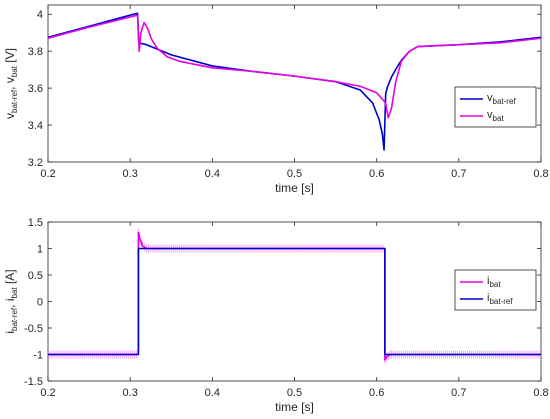  What do you see at coordinates (33, 329) in the screenshot?
I see `y-tick-label: -0.5` at bounding box center [33, 329].